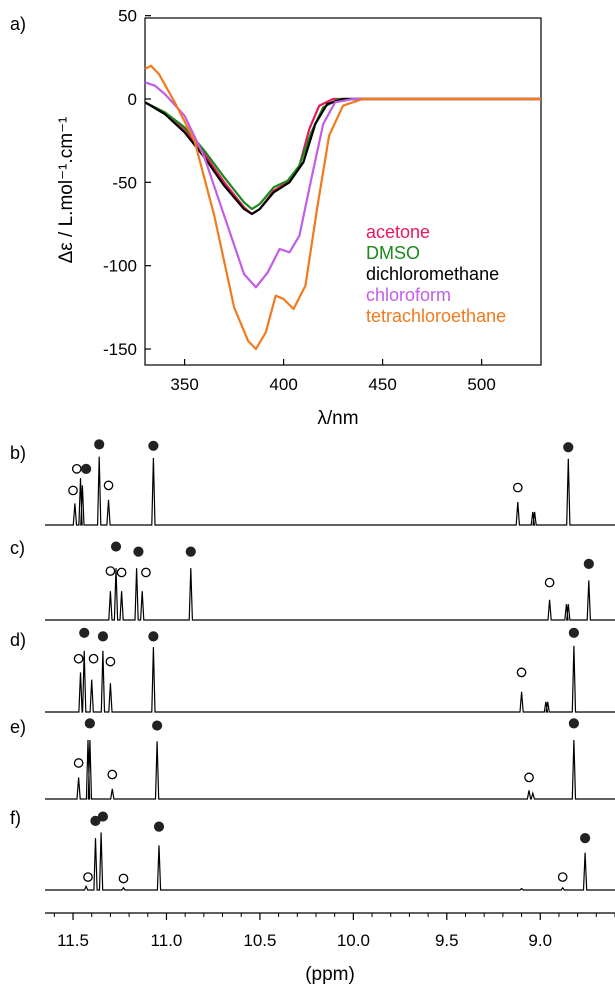  What do you see at coordinates (120, 349) in the screenshot?
I see `cd-y-tick-label: -150` at bounding box center [120, 349].